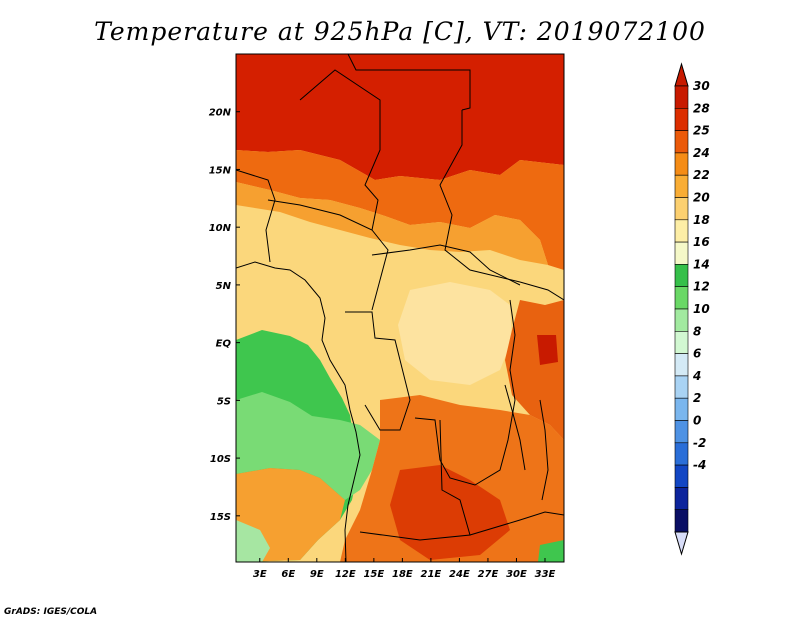 The image size is (800, 618). I want to click on colorbar-under-arrow, so click(681, 543).